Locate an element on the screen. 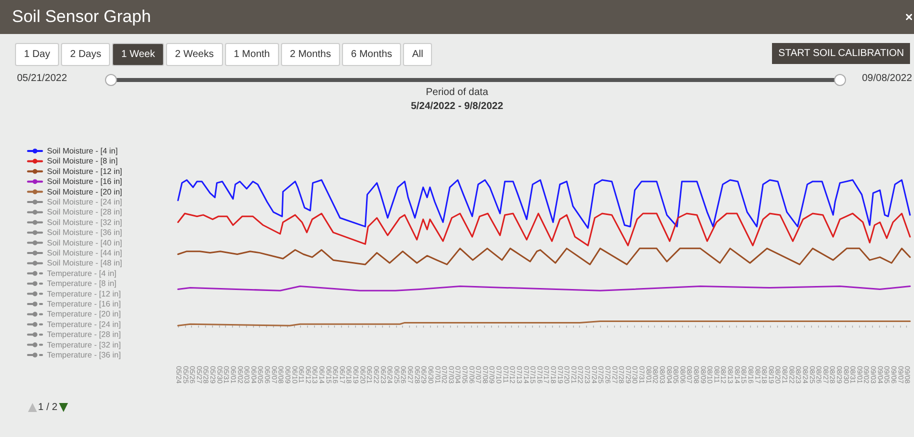  legend-label: Soil Moisture - [4 in] is located at coordinates (82, 151).